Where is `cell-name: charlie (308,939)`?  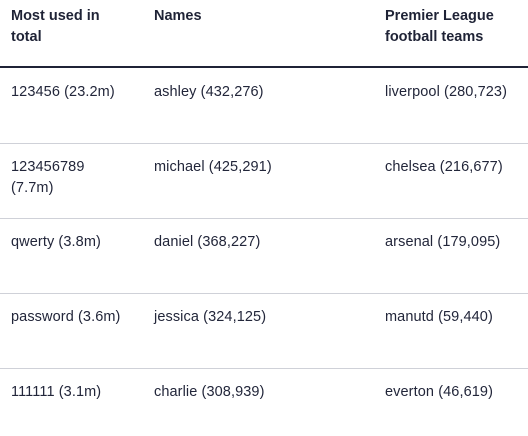 cell-name: charlie (308,939) is located at coordinates (259, 392).